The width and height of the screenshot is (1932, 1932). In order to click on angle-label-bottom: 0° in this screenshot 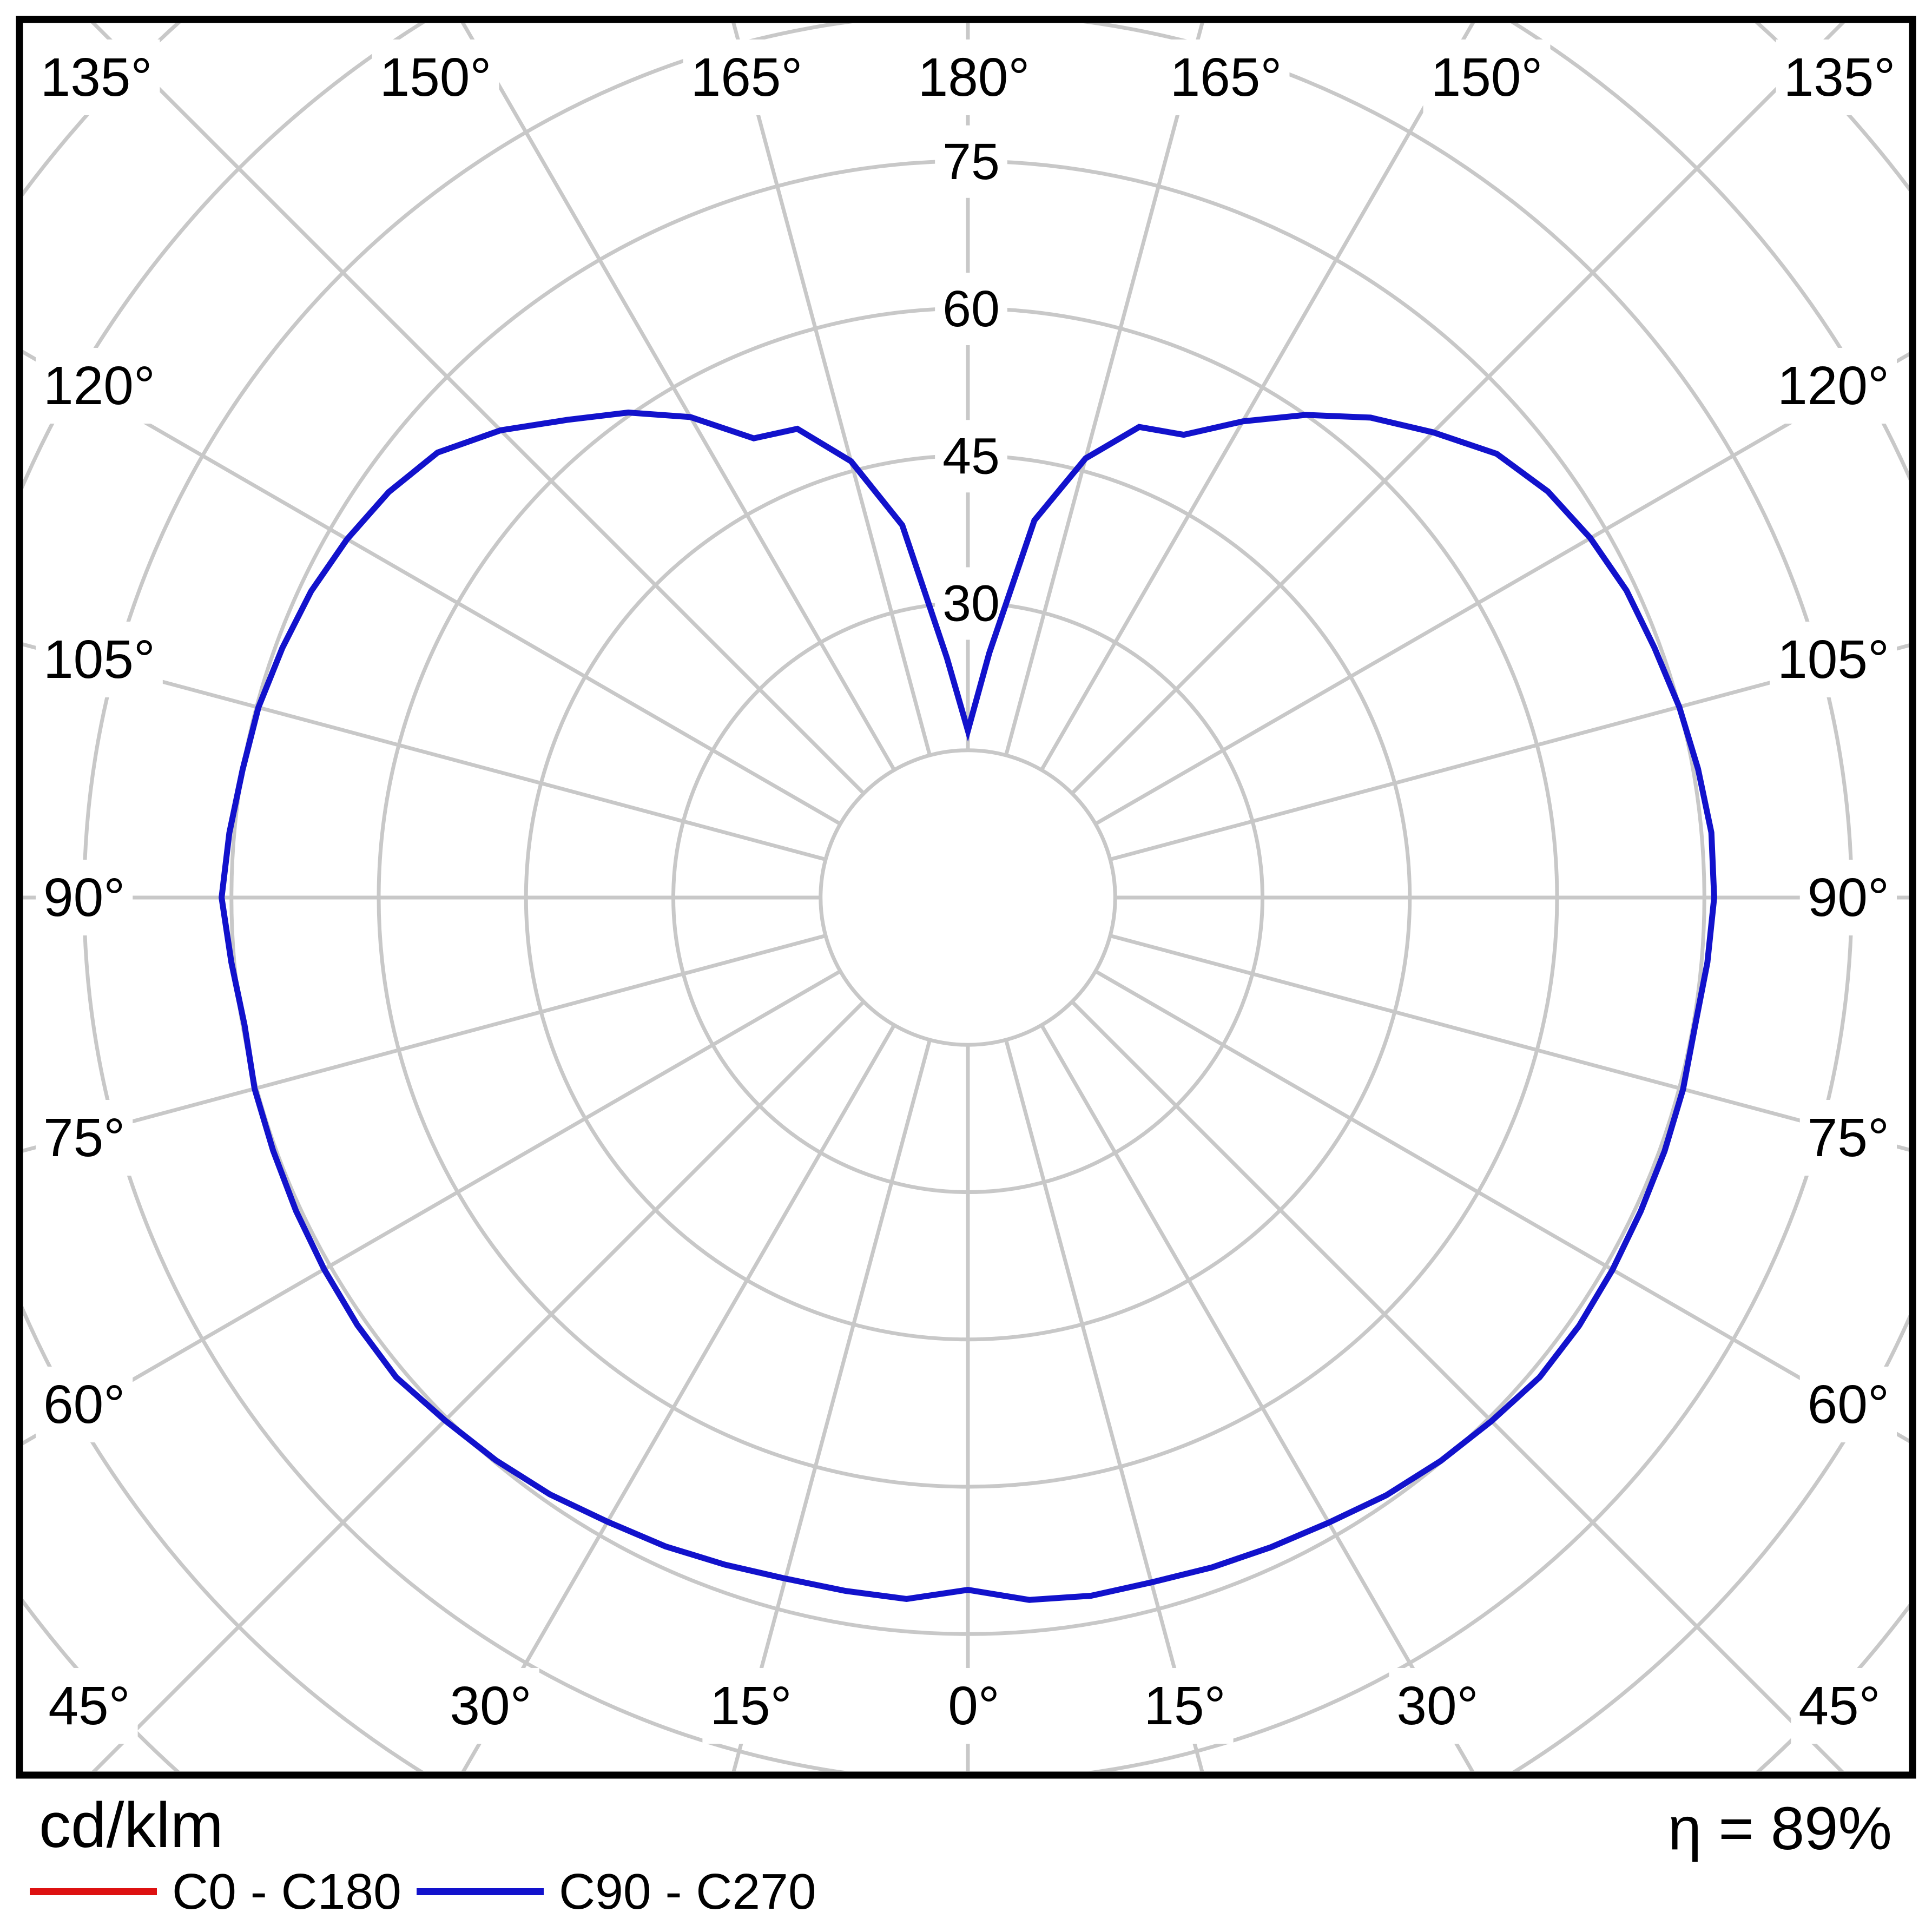, I will do `click(974, 1706)`.